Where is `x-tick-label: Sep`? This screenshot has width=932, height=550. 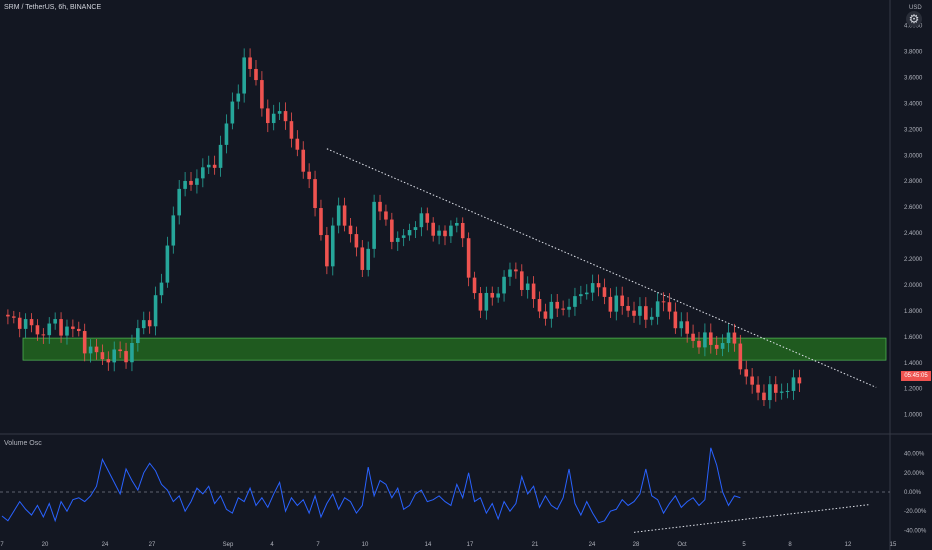 x-tick-label: Sep is located at coordinates (228, 545).